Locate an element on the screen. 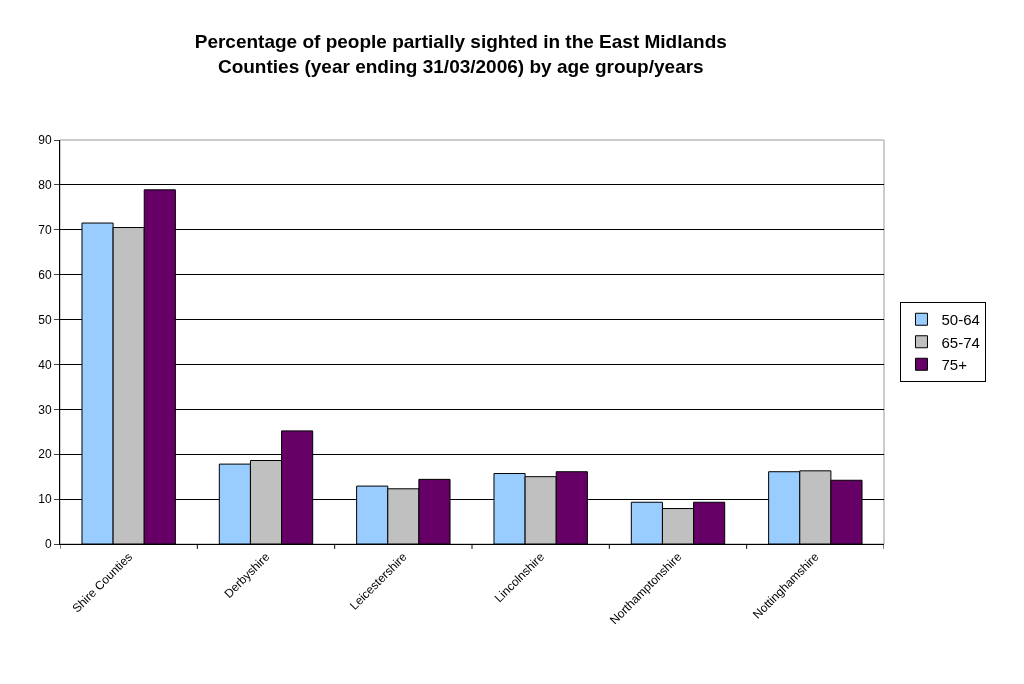 The image size is (1024, 684). y-tick-label: 0 is located at coordinates (48, 544).